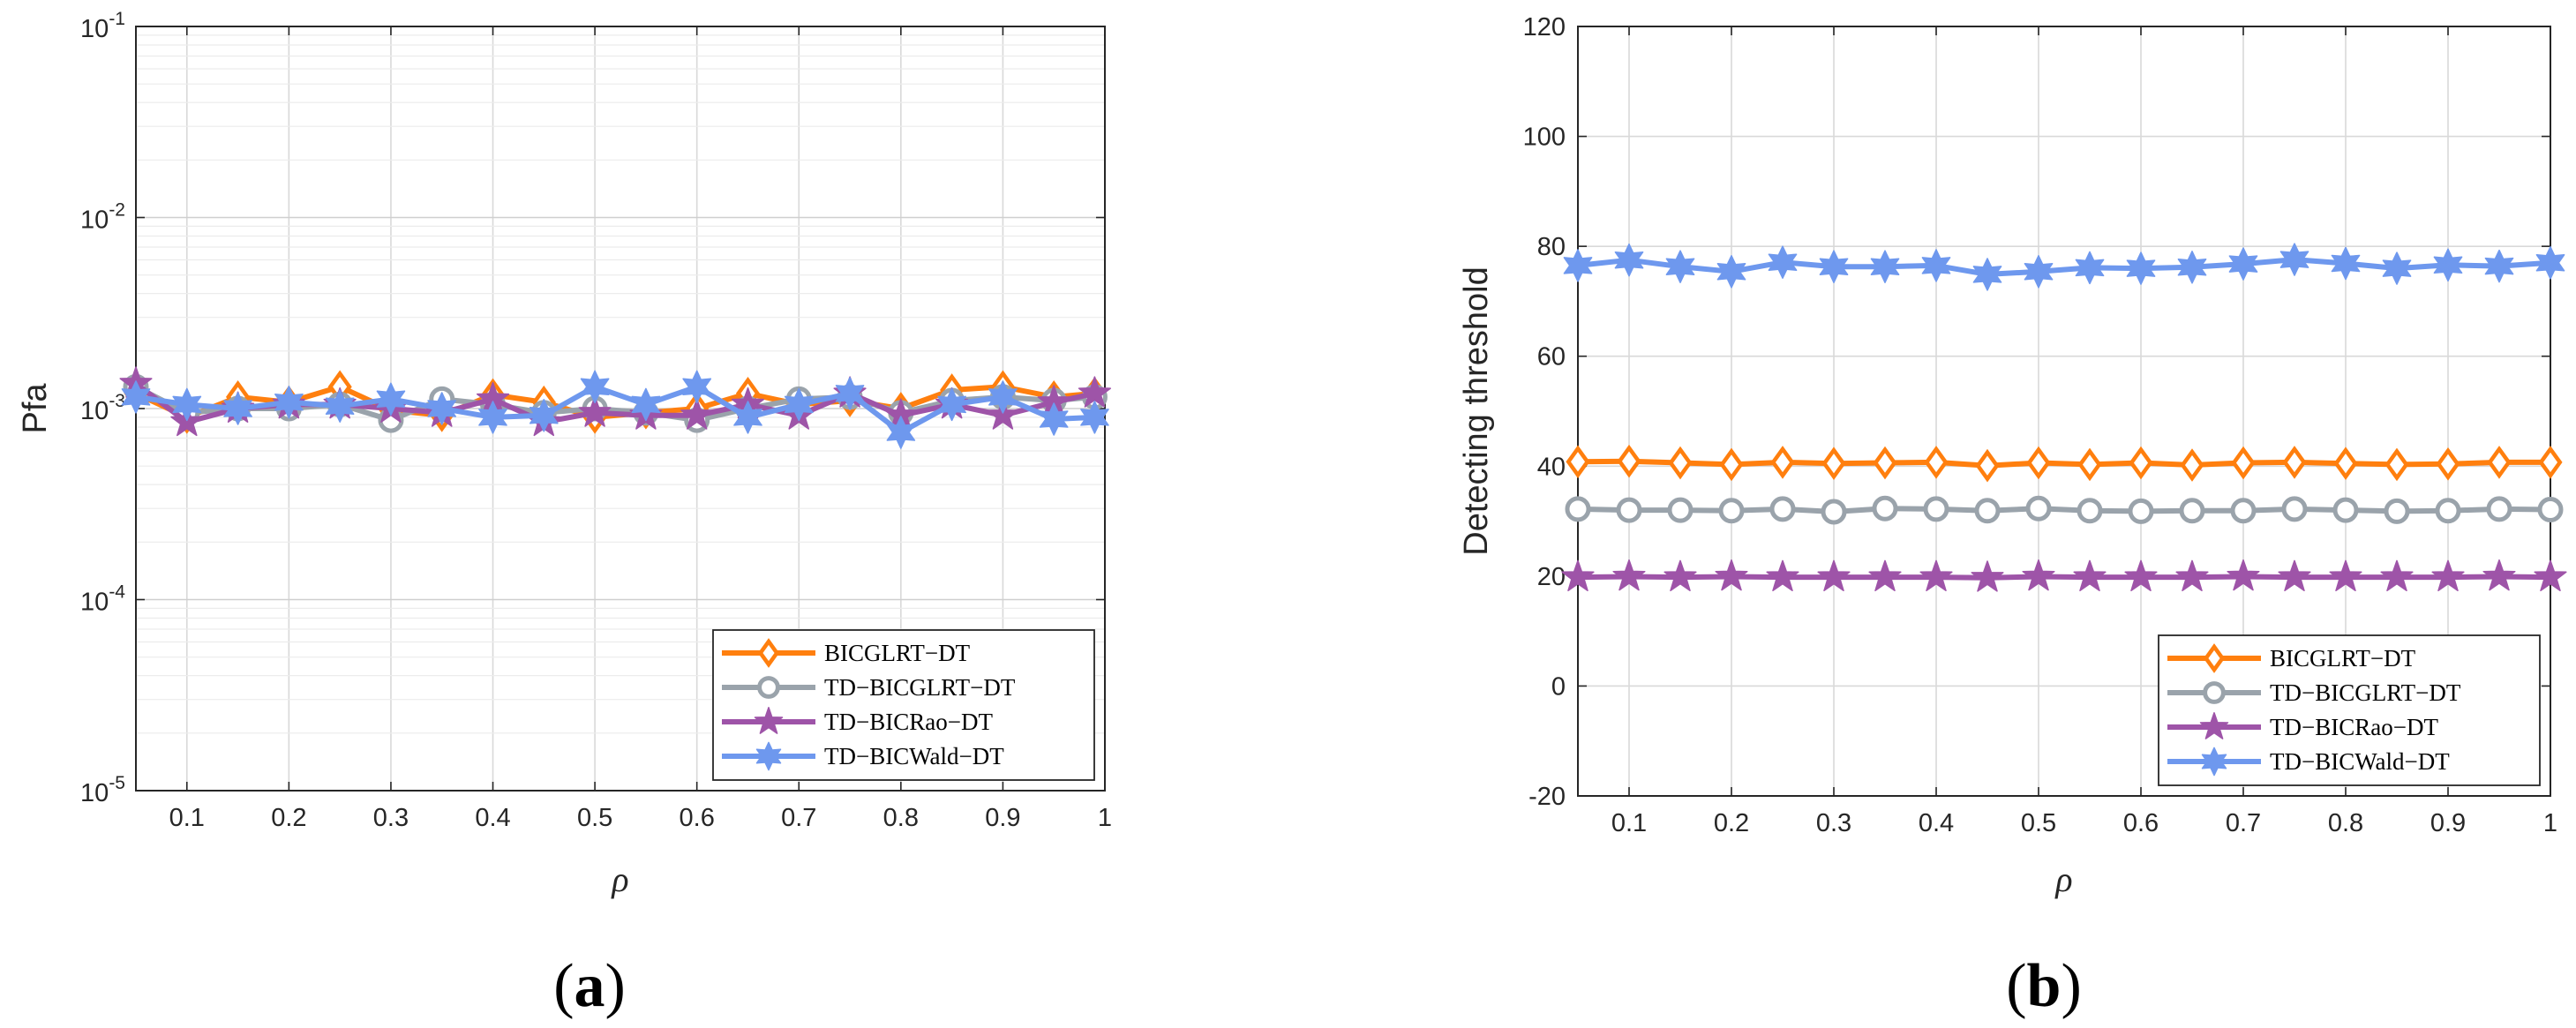 Image resolution: width=2576 pixels, height=1028 pixels. Describe the element at coordinates (1833, 823) in the screenshot. I see `x-tick-label: 0.3` at that location.